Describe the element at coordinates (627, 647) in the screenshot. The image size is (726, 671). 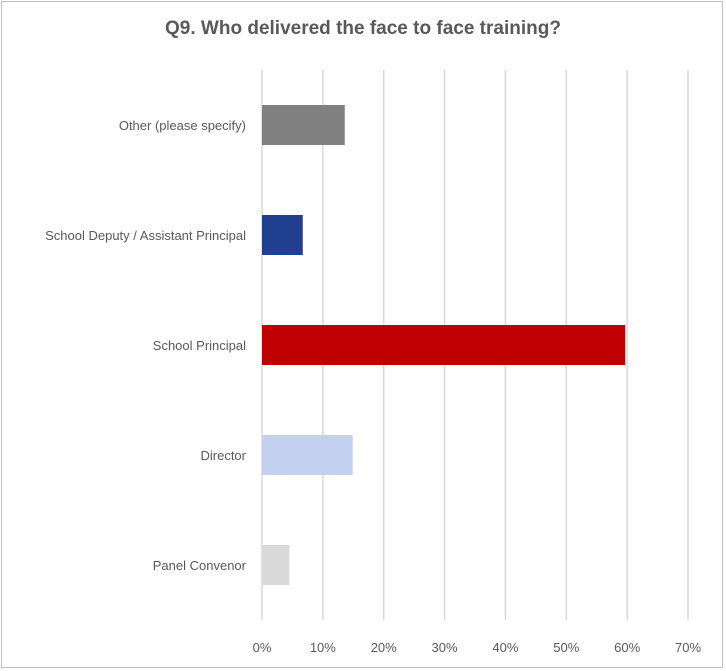
I see `x-tick-label-6: 60%` at that location.